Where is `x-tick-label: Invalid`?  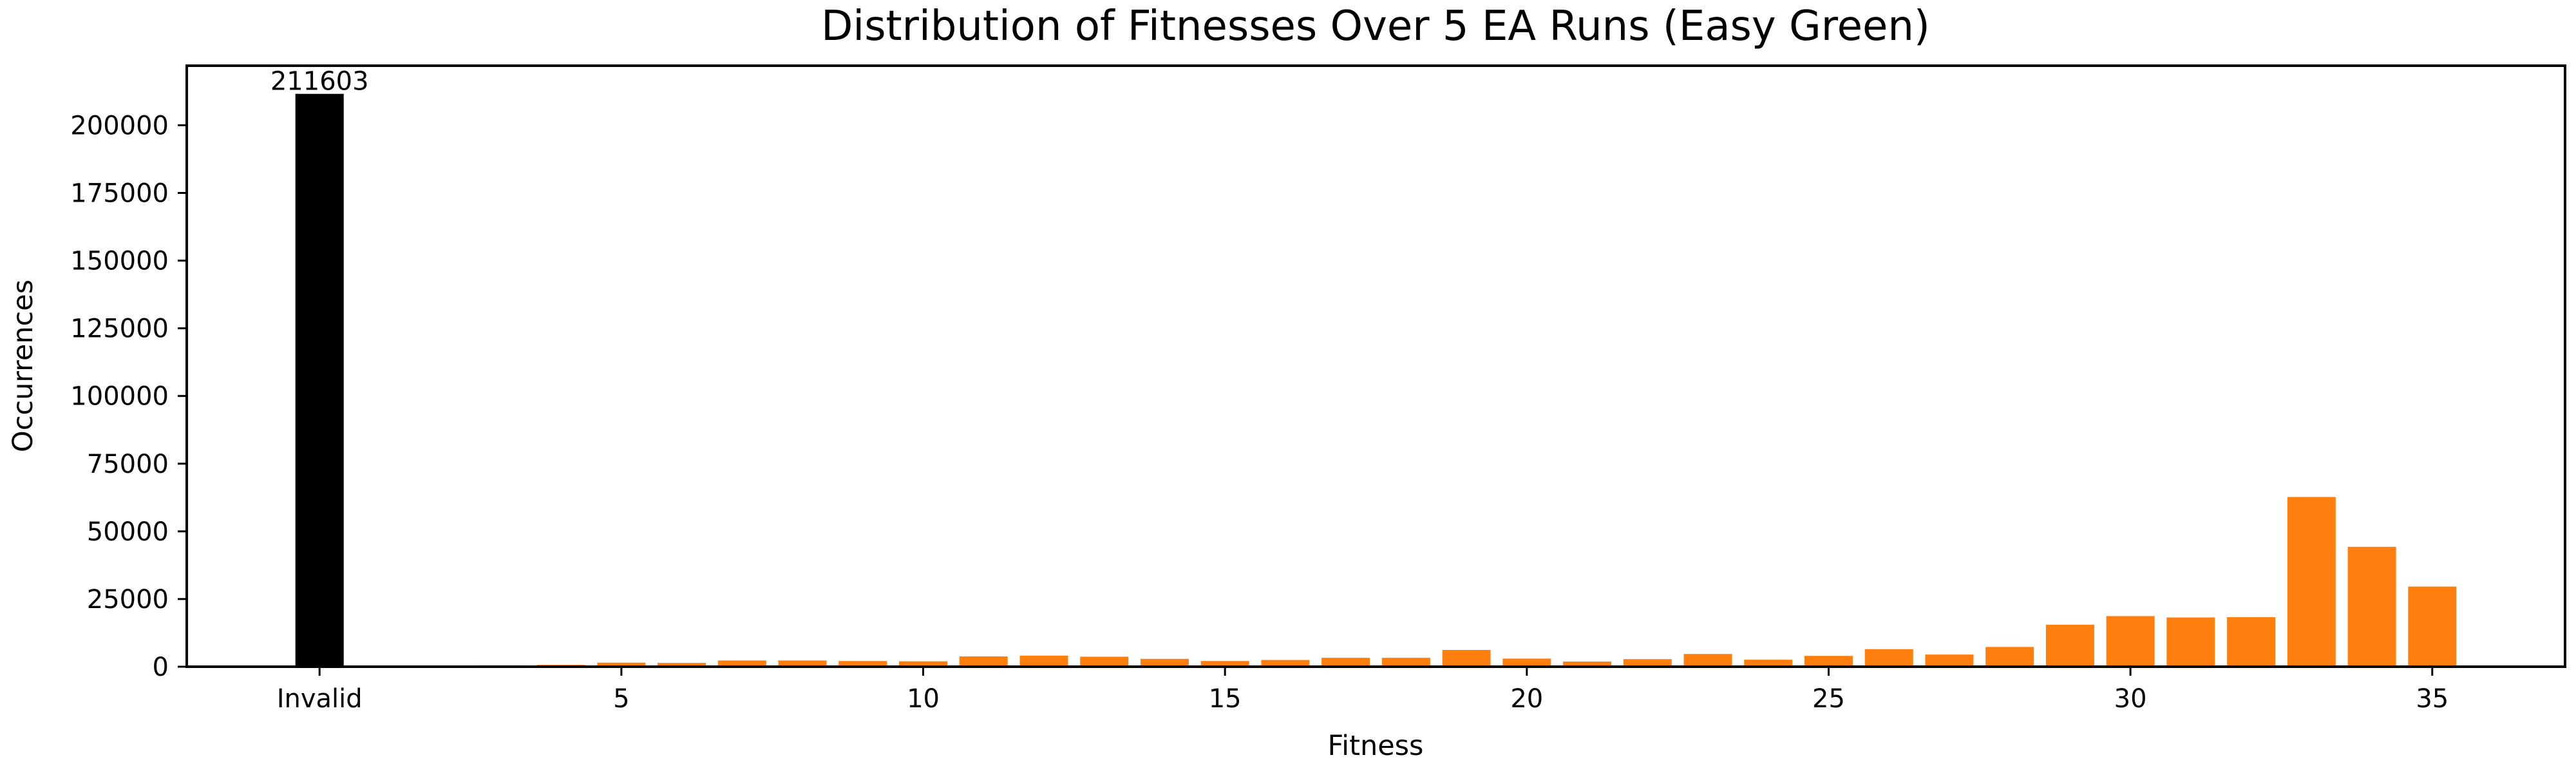 x-tick-label: Invalid is located at coordinates (320, 699).